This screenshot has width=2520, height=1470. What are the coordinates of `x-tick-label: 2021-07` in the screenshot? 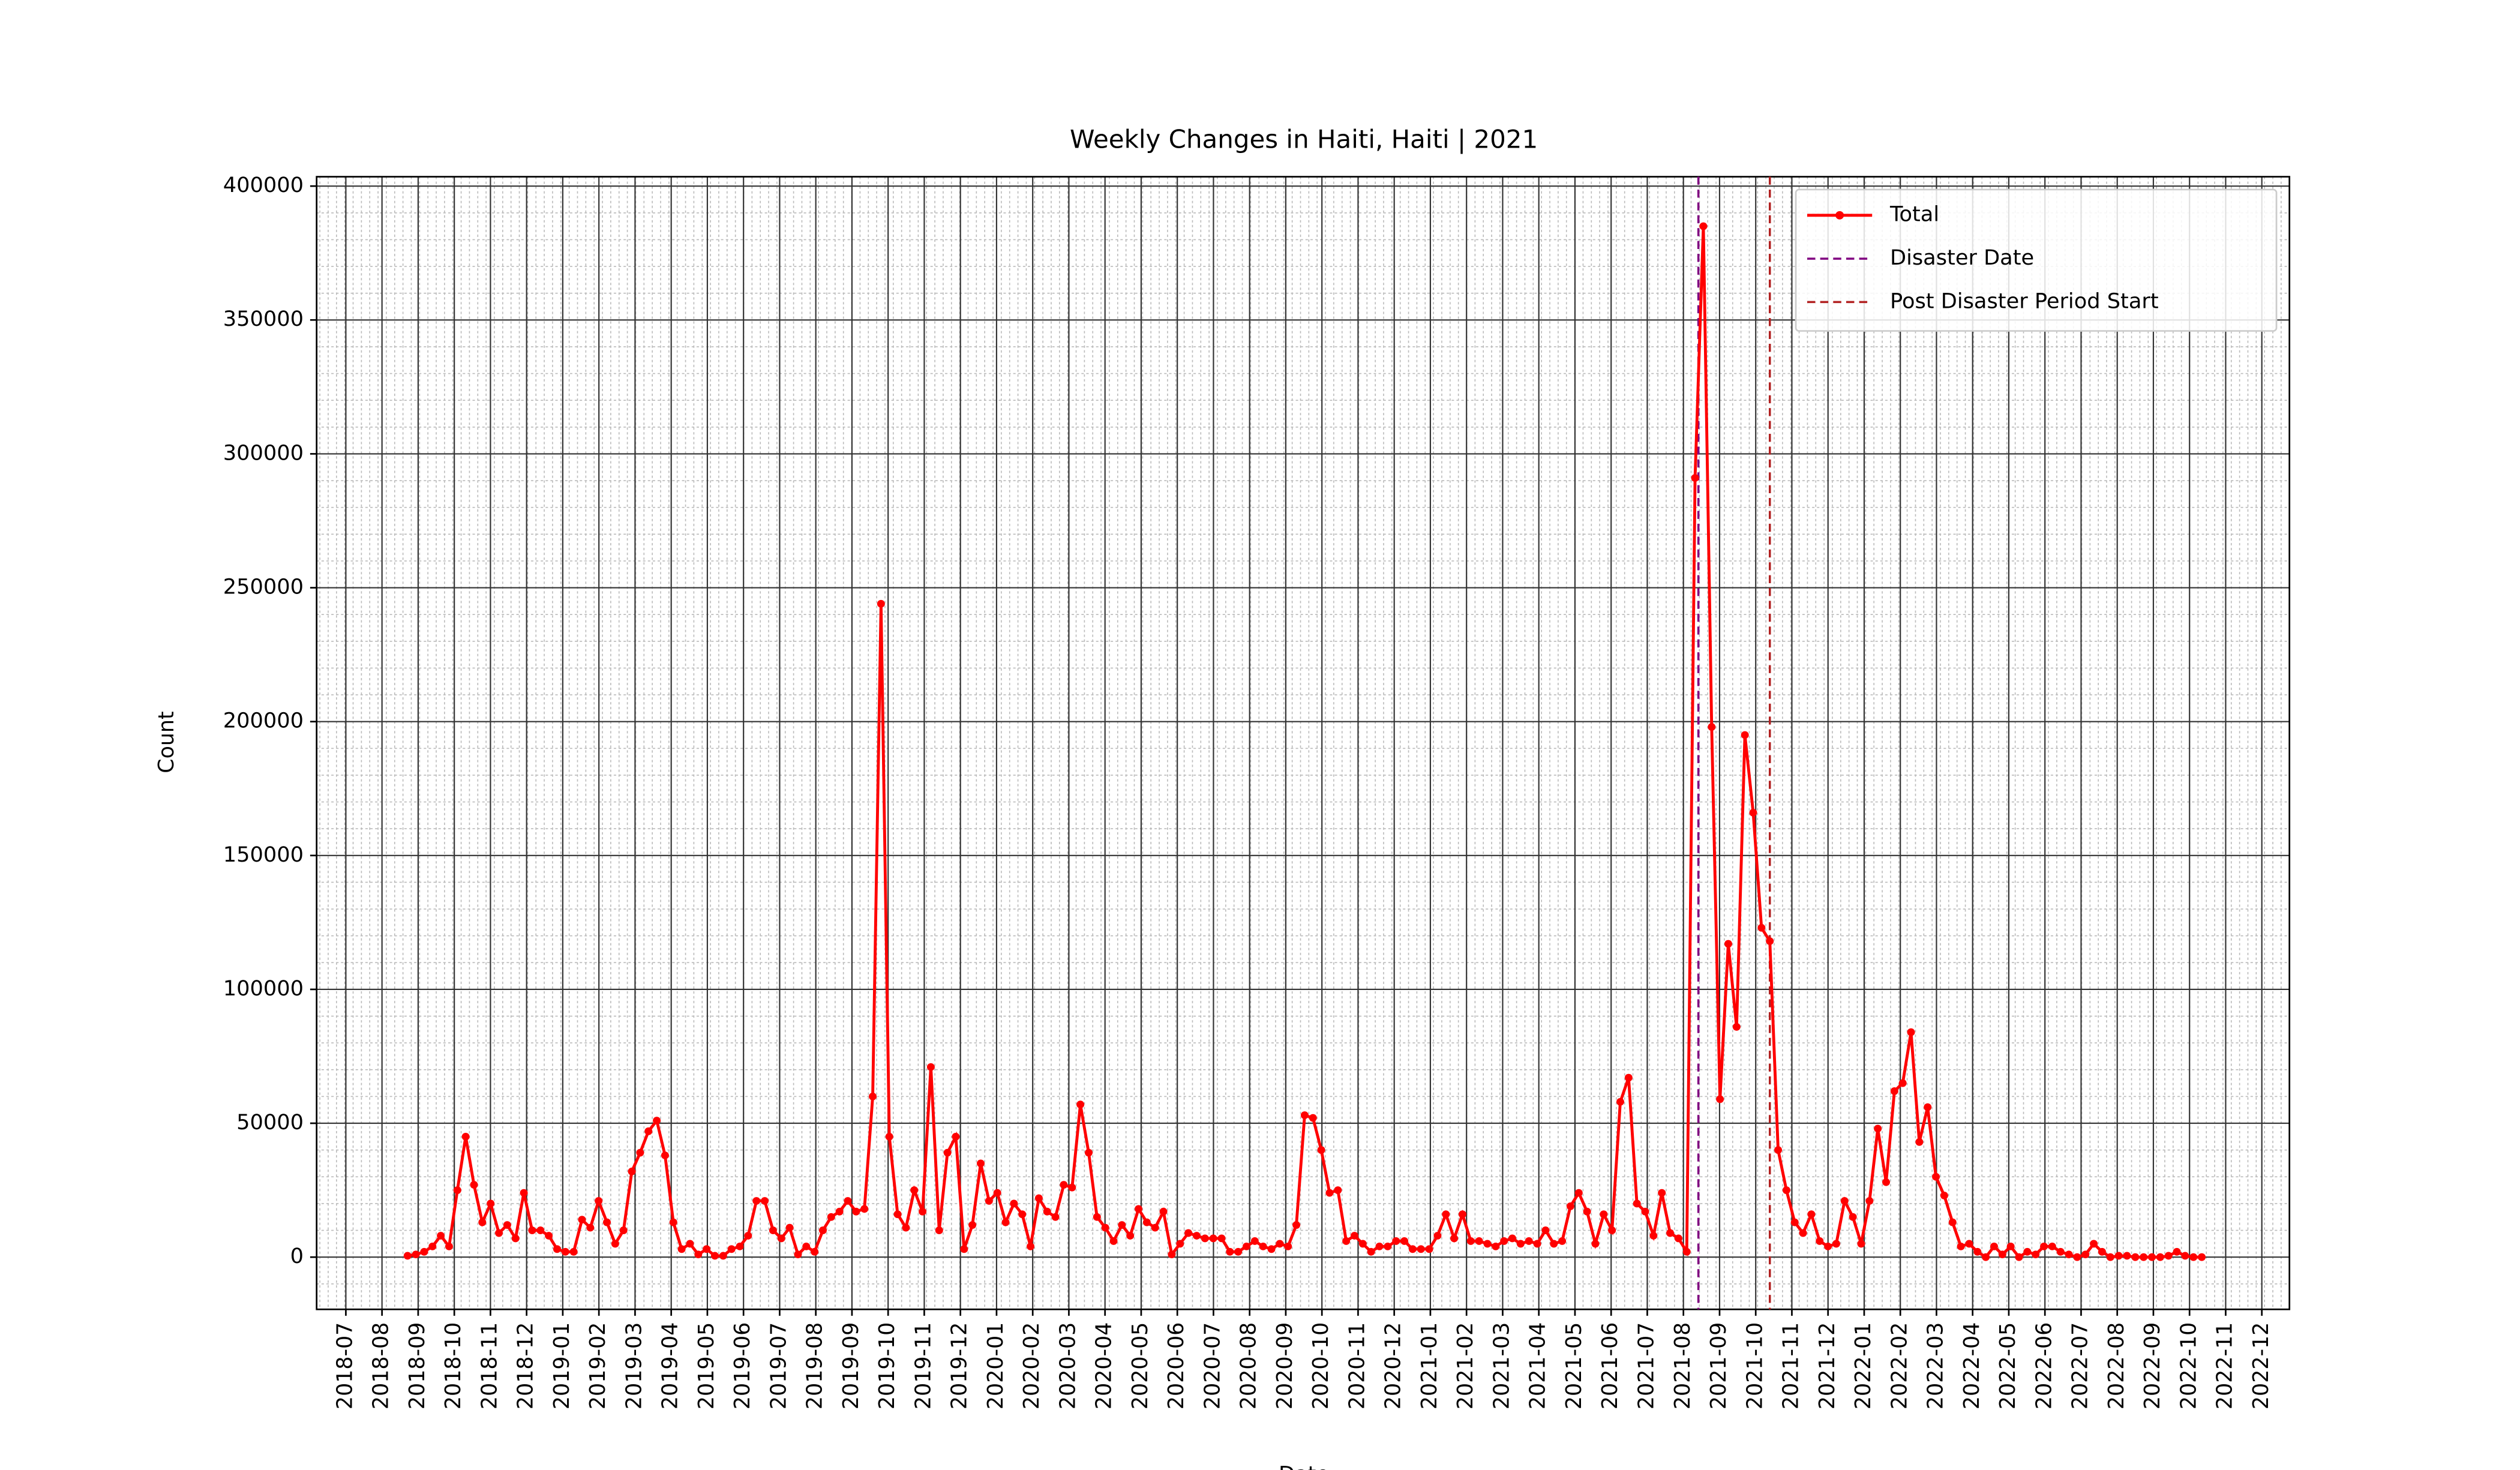 It's located at (1646, 1365).